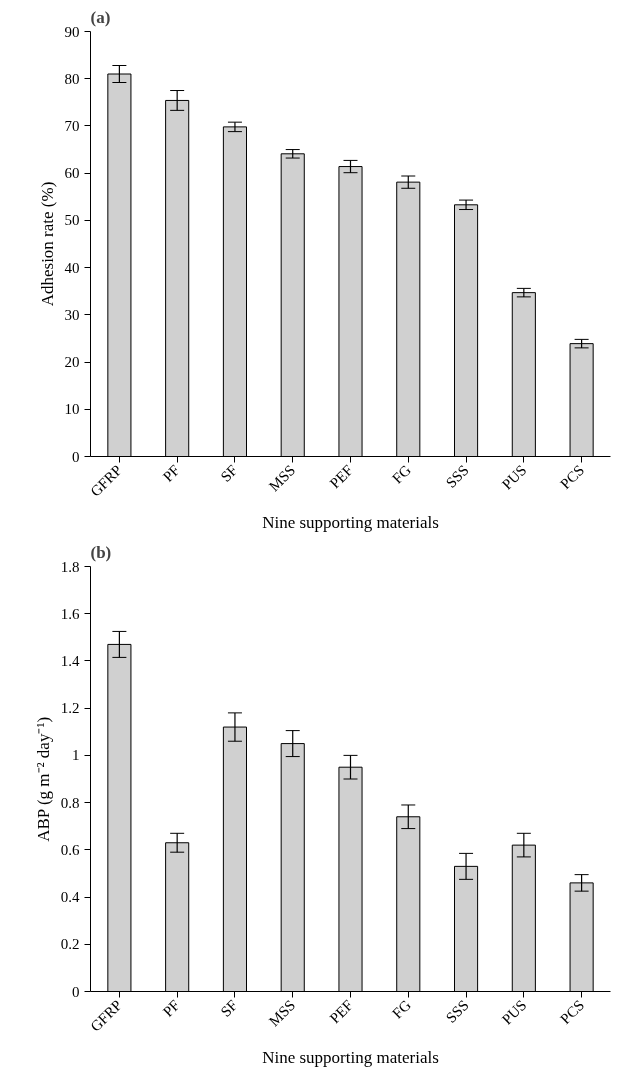  What do you see at coordinates (72, 409) in the screenshot?
I see `y-tick-label: 10` at bounding box center [72, 409].